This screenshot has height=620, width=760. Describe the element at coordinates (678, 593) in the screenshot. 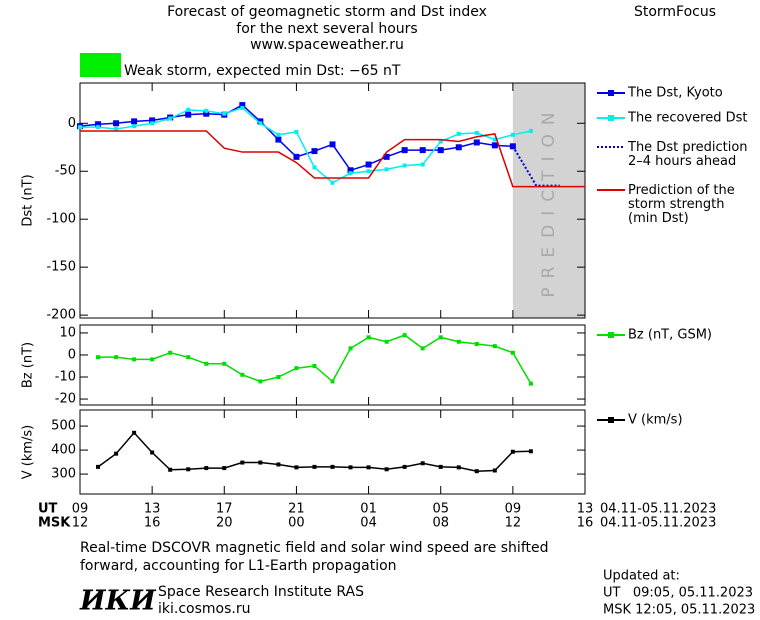

I see `updated-ut: UT 09:05, 05.11.2023` at that location.